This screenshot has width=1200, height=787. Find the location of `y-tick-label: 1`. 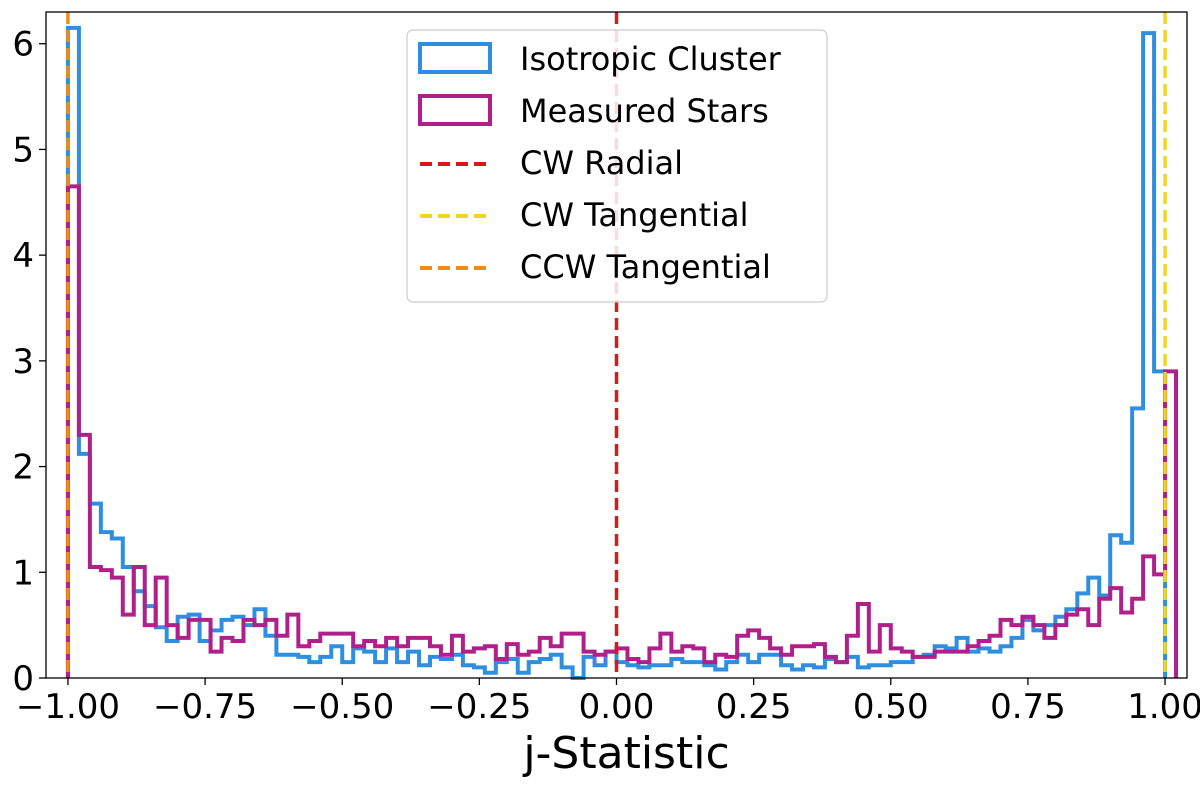

y-tick-label: 1 is located at coordinates (23, 573).